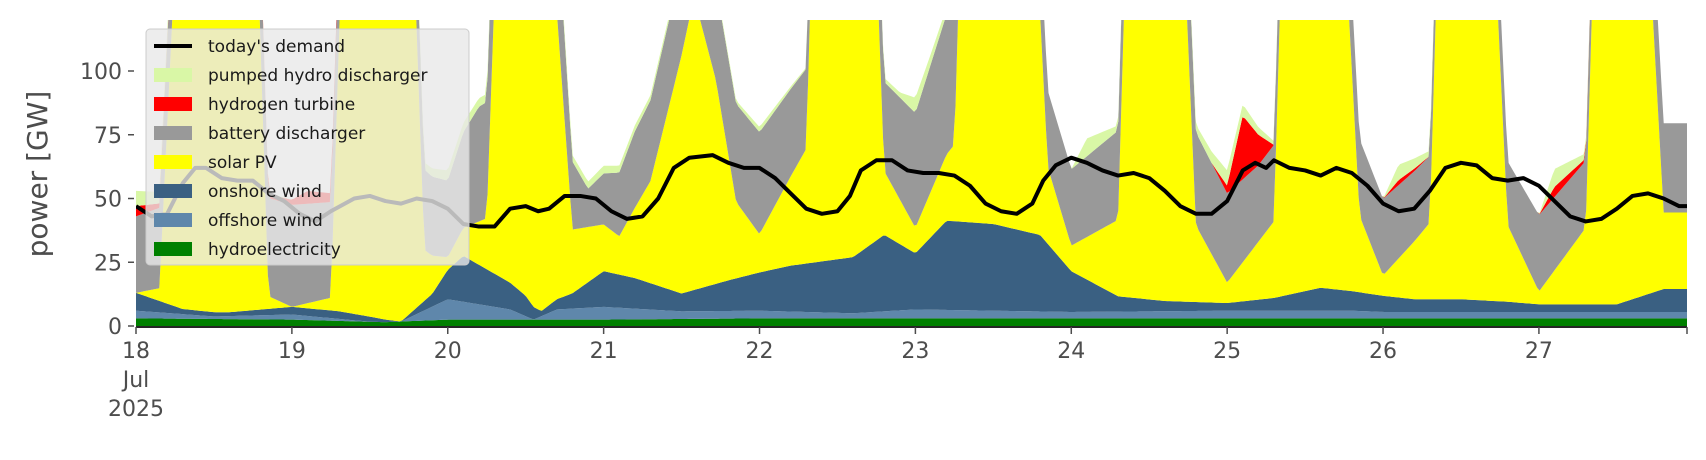  What do you see at coordinates (265, 192) in the screenshot?
I see `legend-label-onshore-wind: onshore wind` at bounding box center [265, 192].